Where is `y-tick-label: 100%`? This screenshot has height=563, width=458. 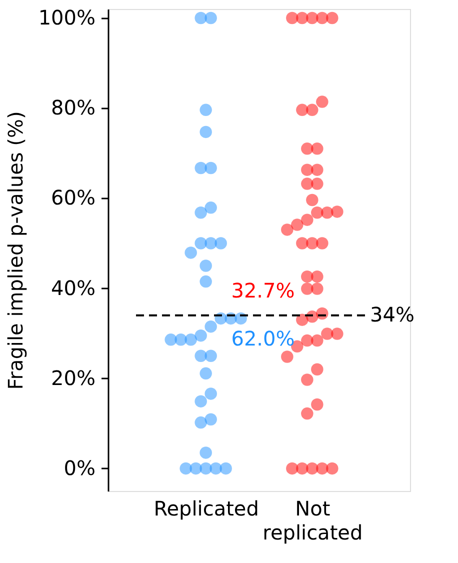
y-tick-label: 100% is located at coordinates (67, 18).